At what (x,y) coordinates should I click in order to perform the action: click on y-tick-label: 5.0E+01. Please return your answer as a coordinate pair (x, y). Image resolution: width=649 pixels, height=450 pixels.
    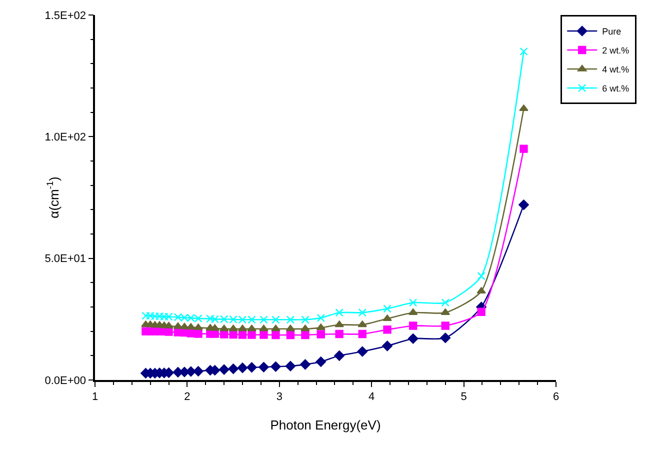
    Looking at the image, I should click on (65, 259).